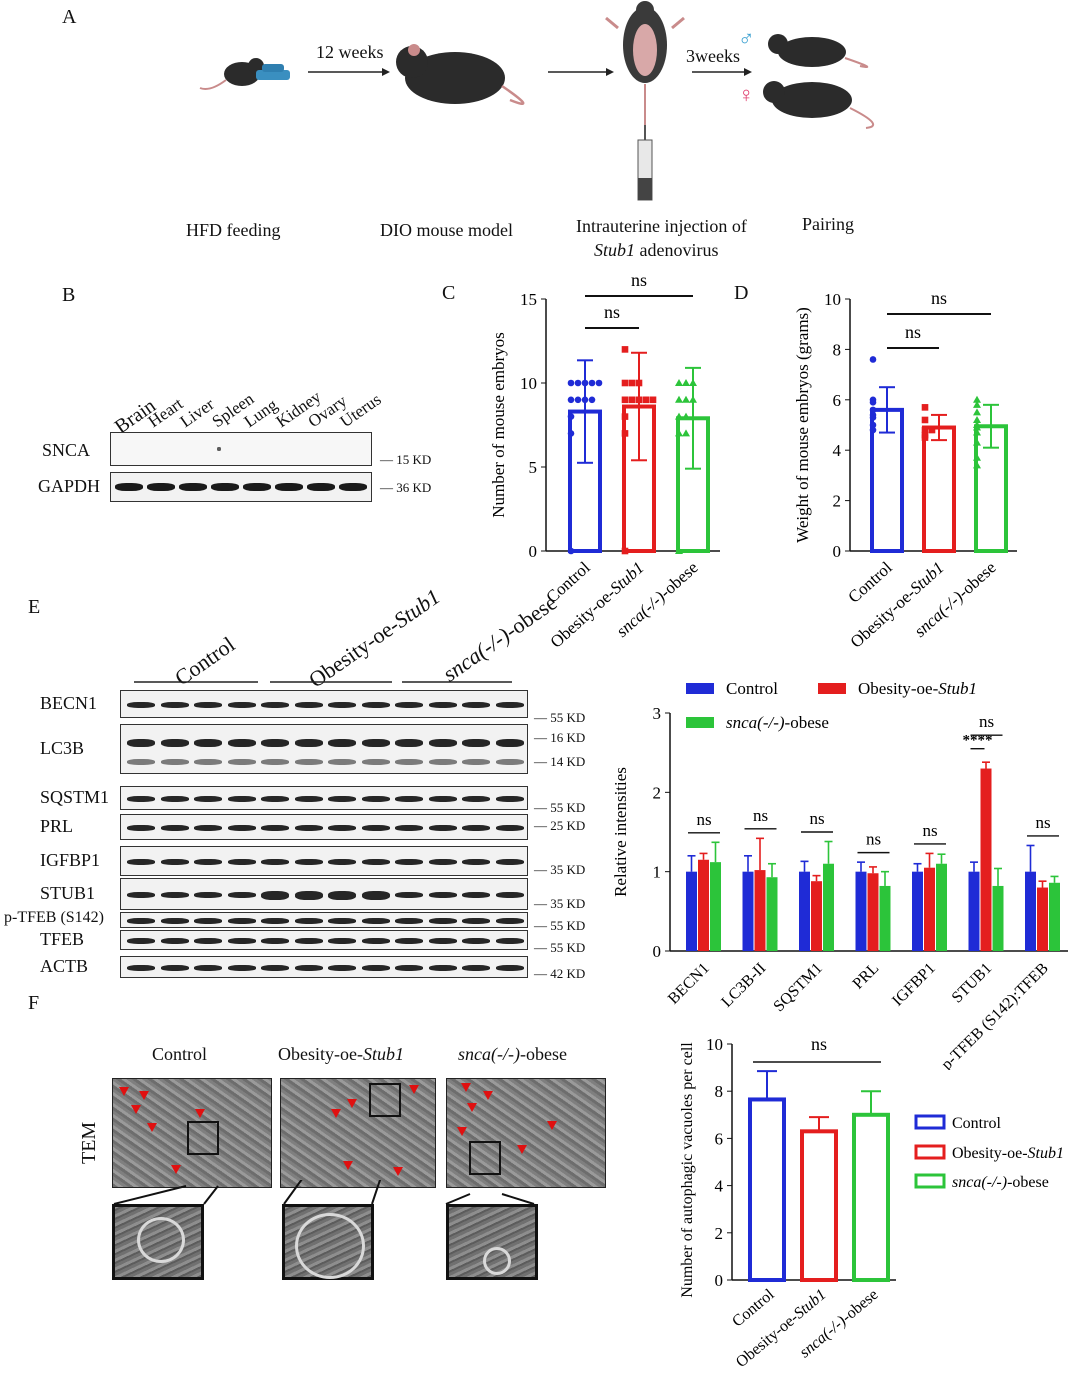  Describe the element at coordinates (241, 449) in the screenshot. I see `blot-b-snca` at that location.